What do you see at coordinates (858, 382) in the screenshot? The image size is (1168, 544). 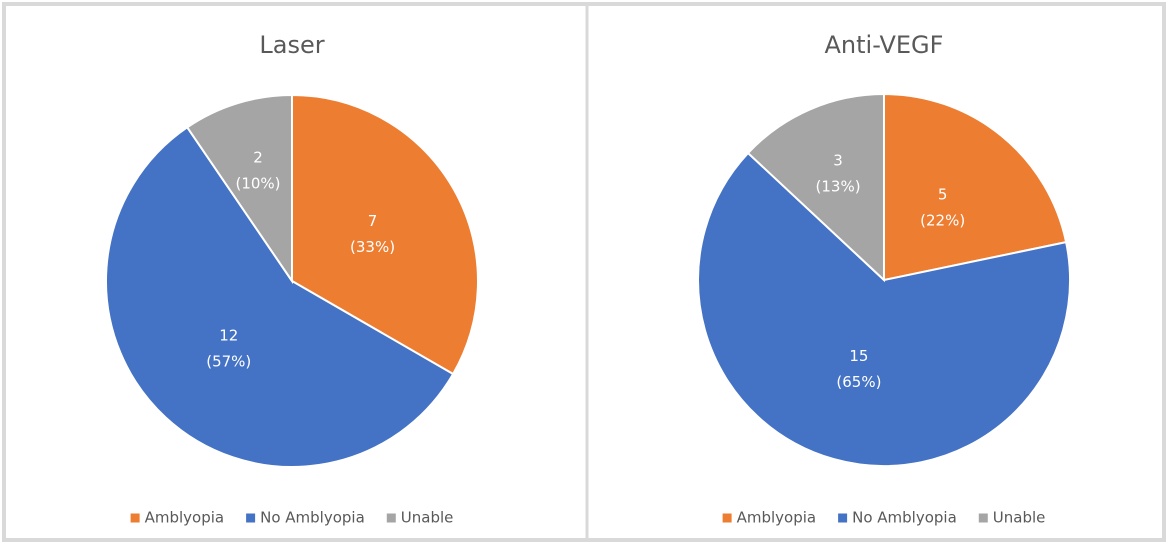 I see `data-label: (65%)` at bounding box center [858, 382].